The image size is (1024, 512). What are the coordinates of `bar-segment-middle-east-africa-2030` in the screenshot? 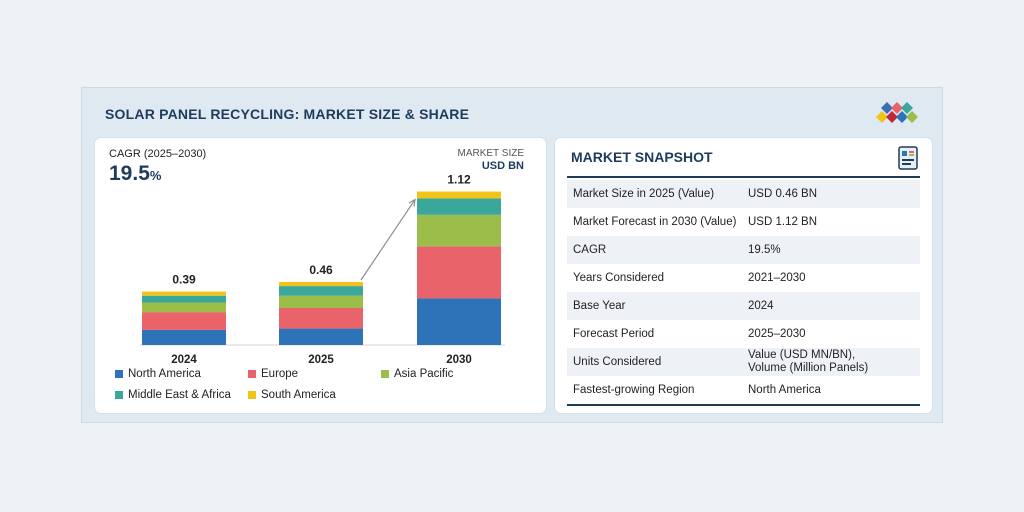 It's located at (459, 206).